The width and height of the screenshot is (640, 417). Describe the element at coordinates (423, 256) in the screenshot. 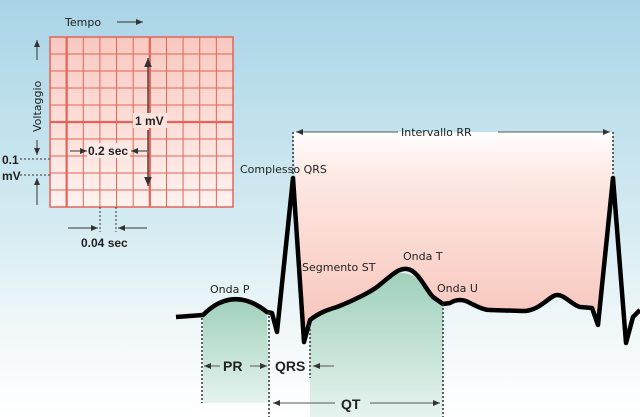

I see `t-wave-label: Onda T` at that location.